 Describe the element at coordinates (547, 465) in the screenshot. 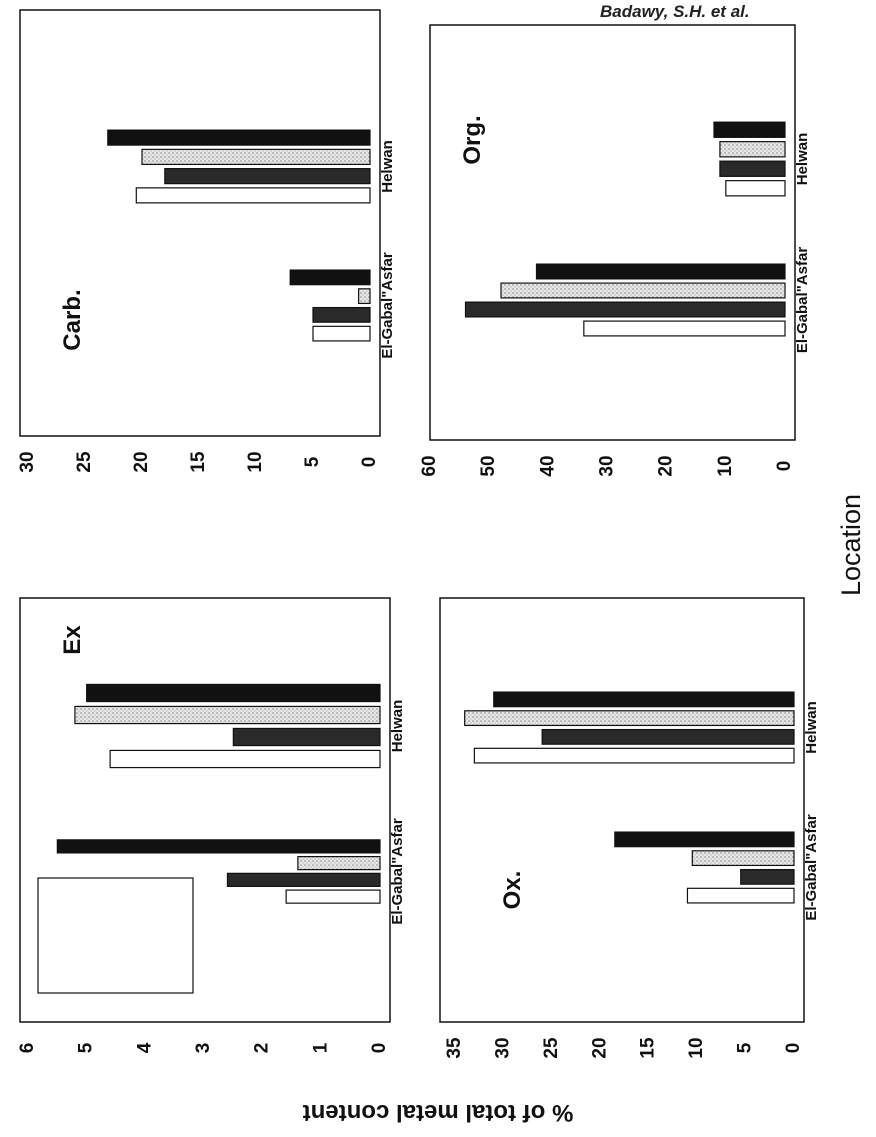

I see `y-tick-label: 40` at that location.